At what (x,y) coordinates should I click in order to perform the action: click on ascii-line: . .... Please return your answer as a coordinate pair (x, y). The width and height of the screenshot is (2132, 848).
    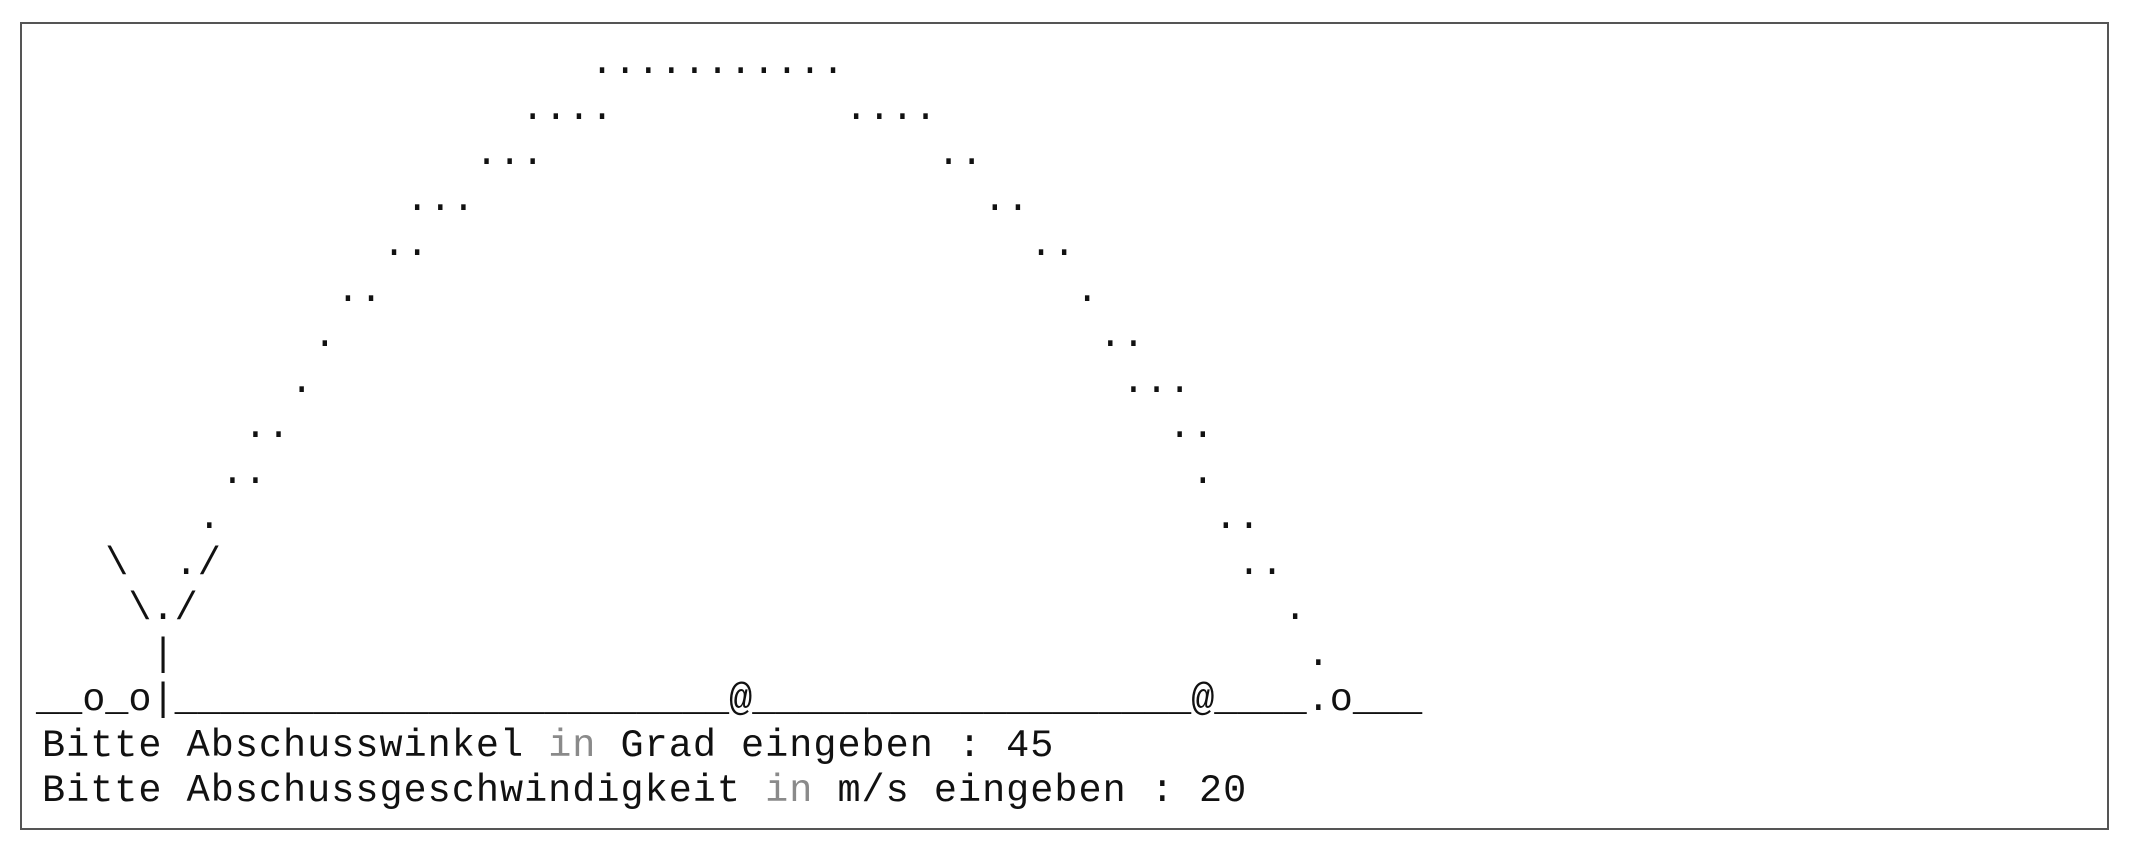
    Looking at the image, I should click on (614, 381).